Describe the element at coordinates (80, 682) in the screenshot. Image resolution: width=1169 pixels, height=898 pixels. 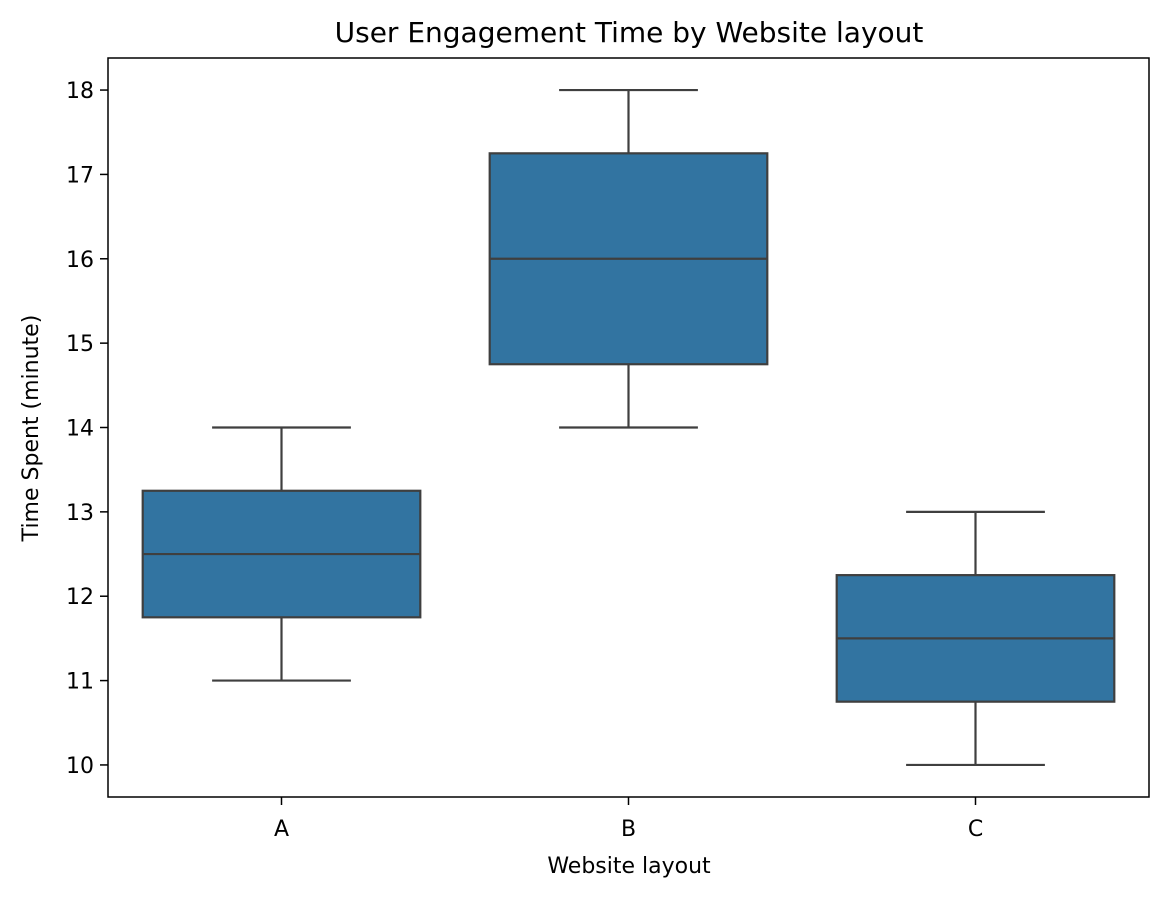
I see `y-tick-label: 11` at that location.